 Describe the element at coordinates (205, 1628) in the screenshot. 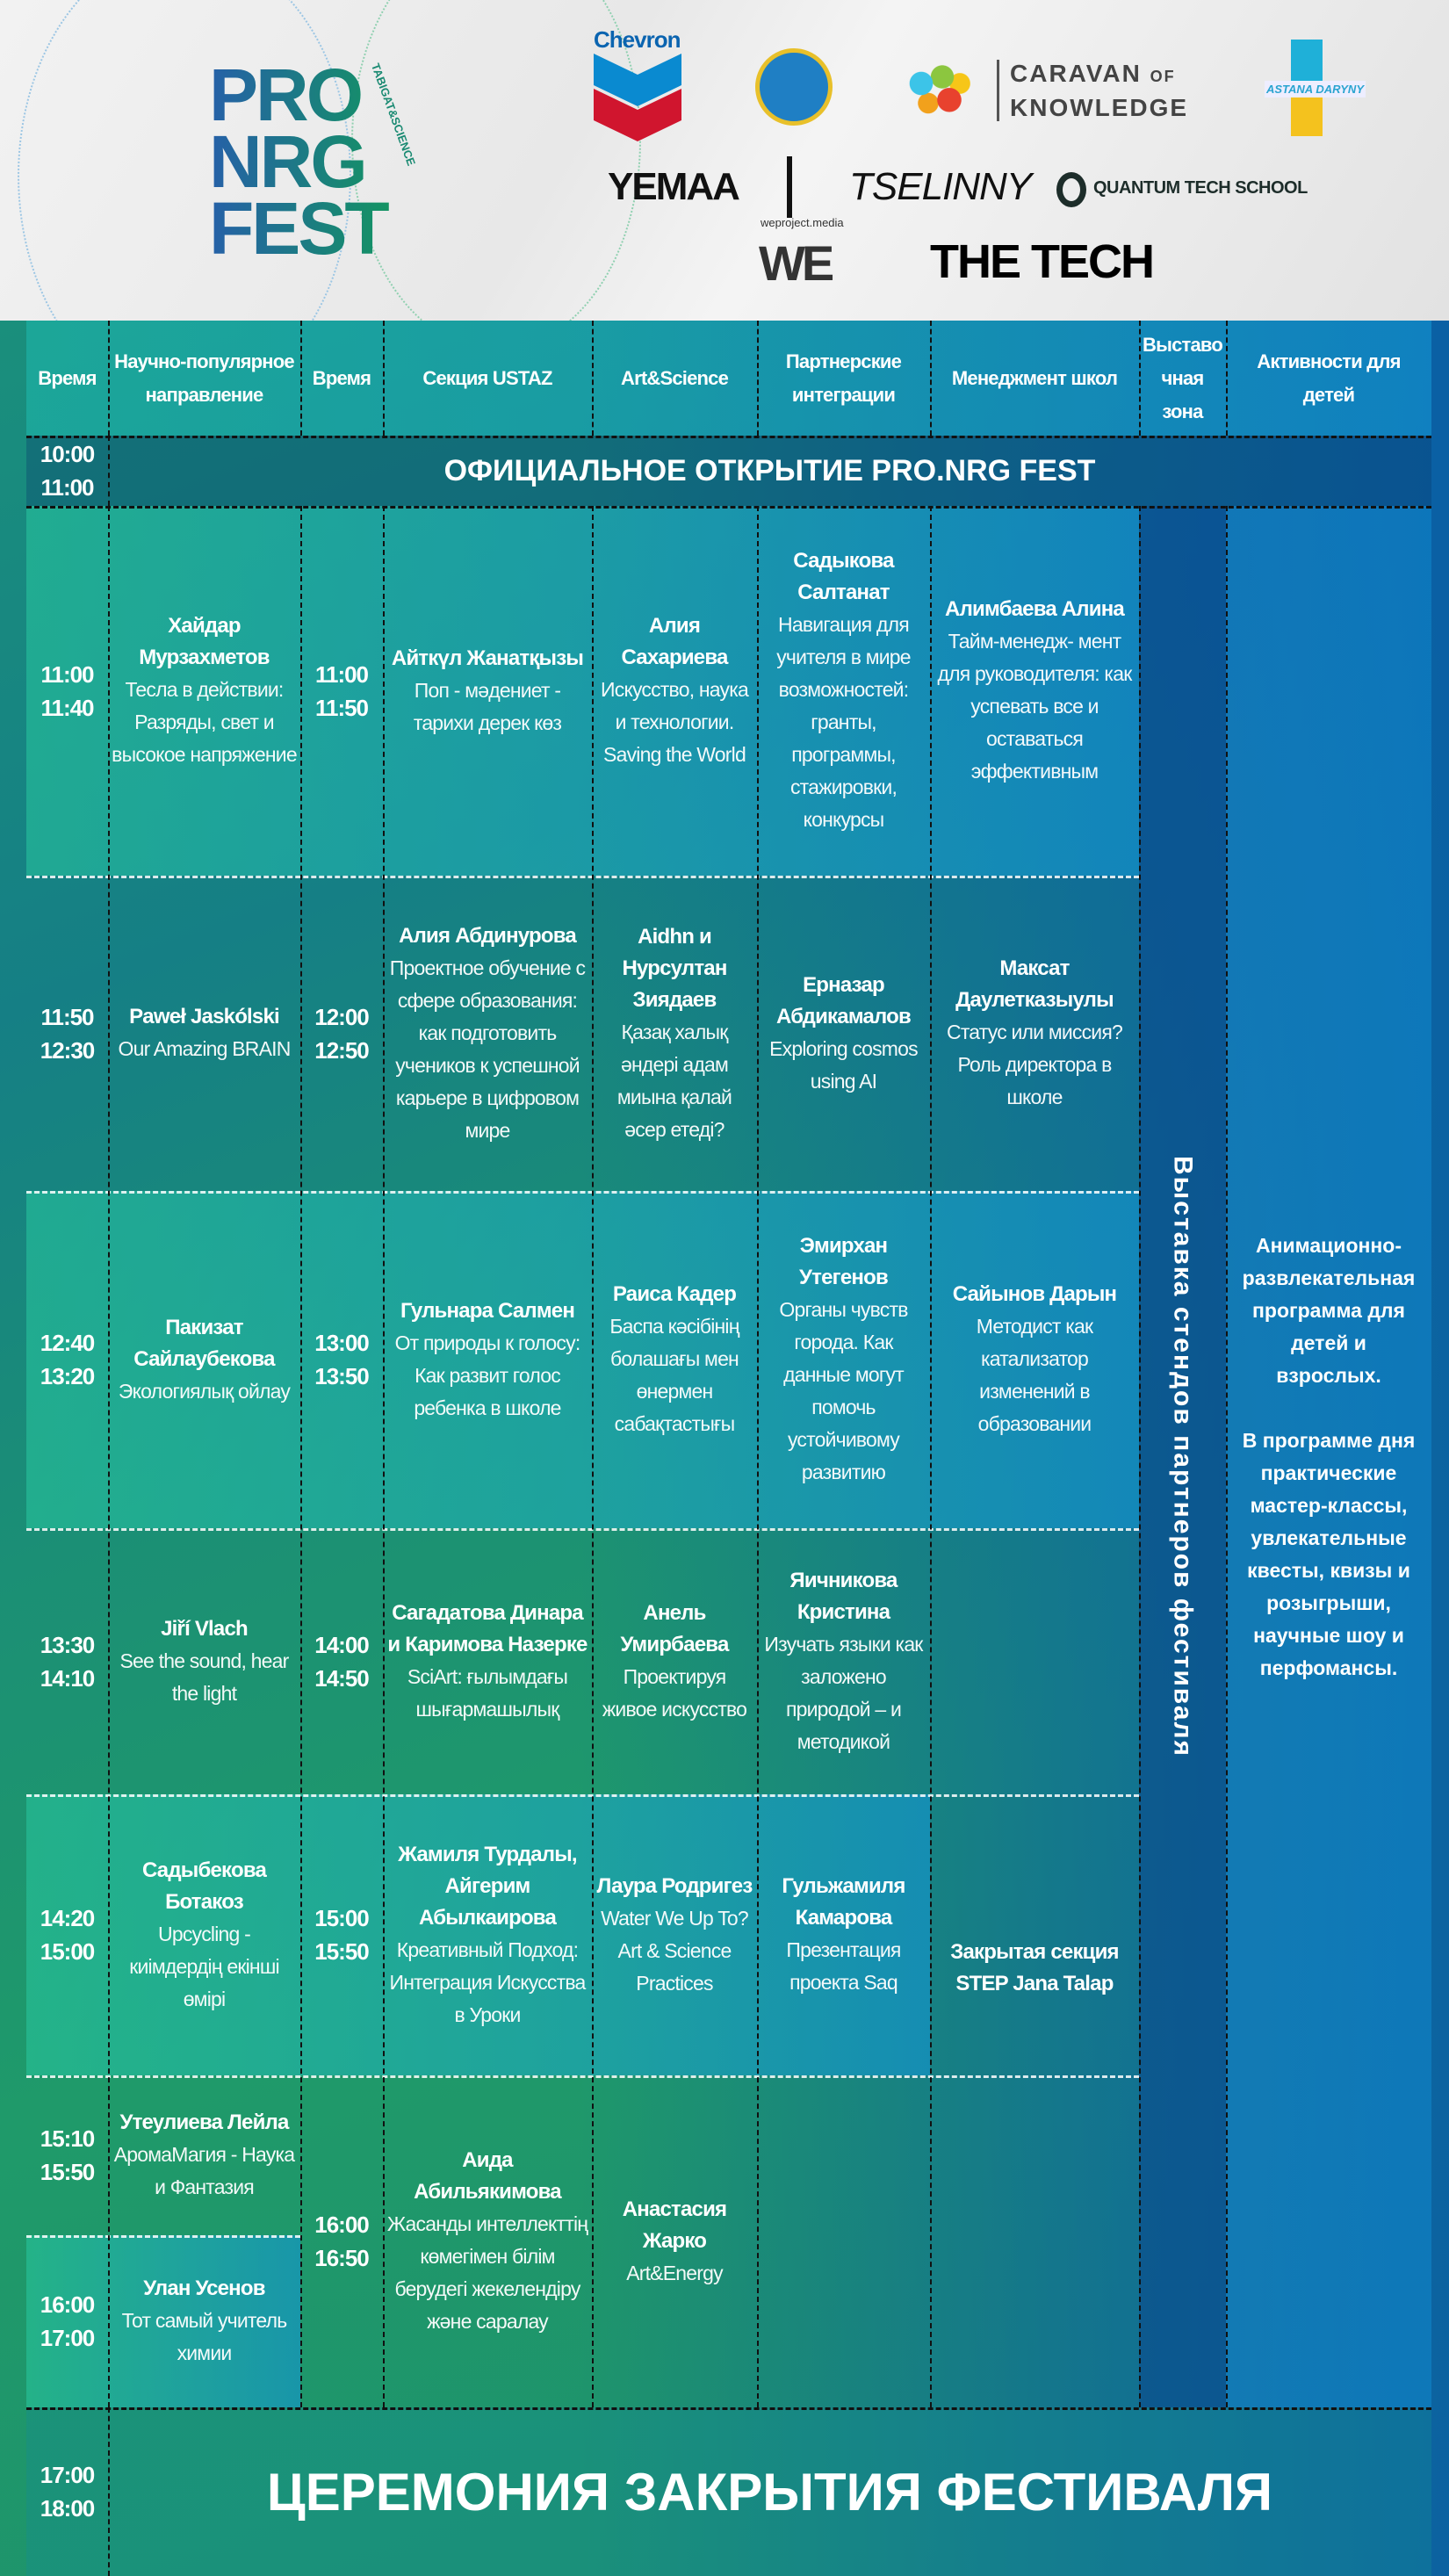

I see `speaker-name: Jiří Vlach` at that location.